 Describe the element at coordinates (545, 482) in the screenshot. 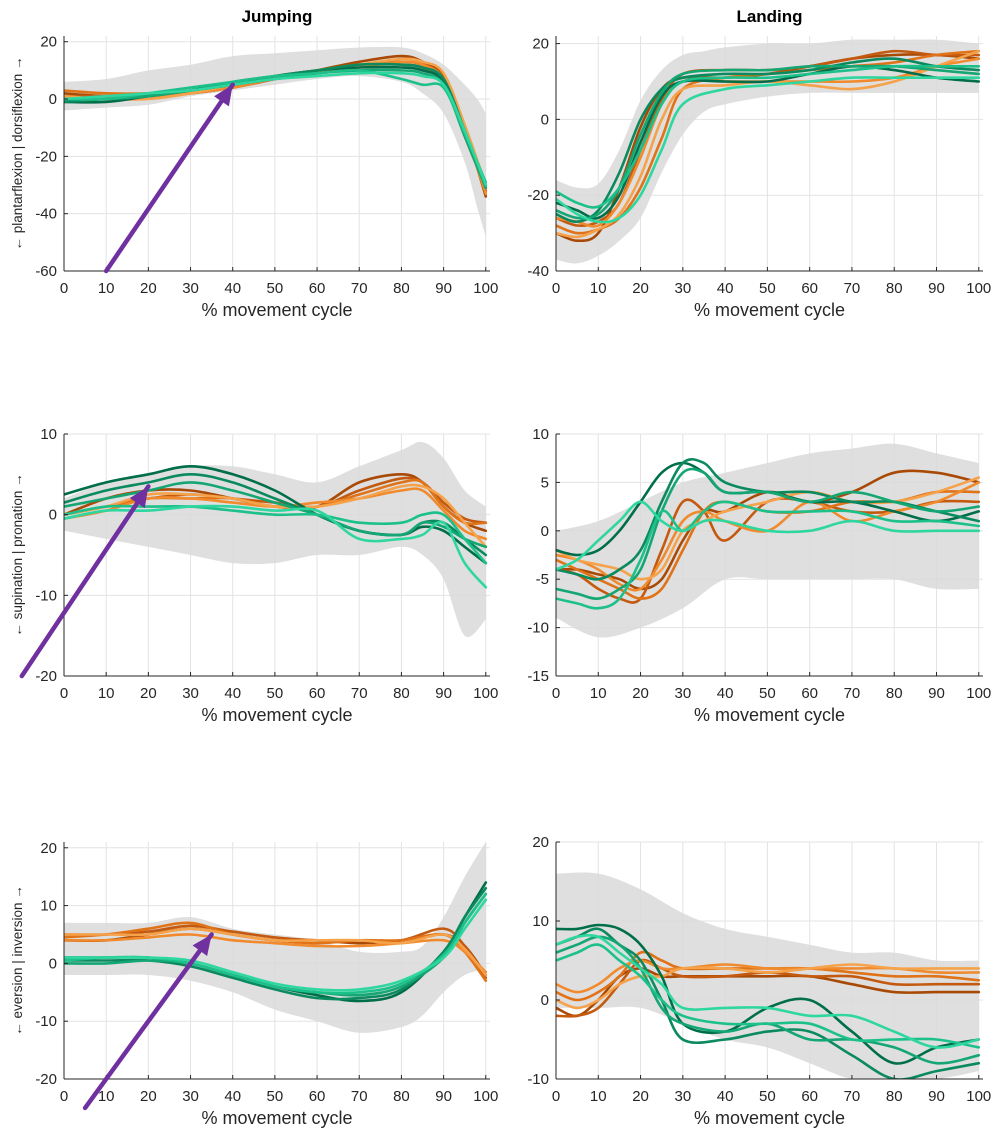

I see `y-tick-label: 5` at that location.